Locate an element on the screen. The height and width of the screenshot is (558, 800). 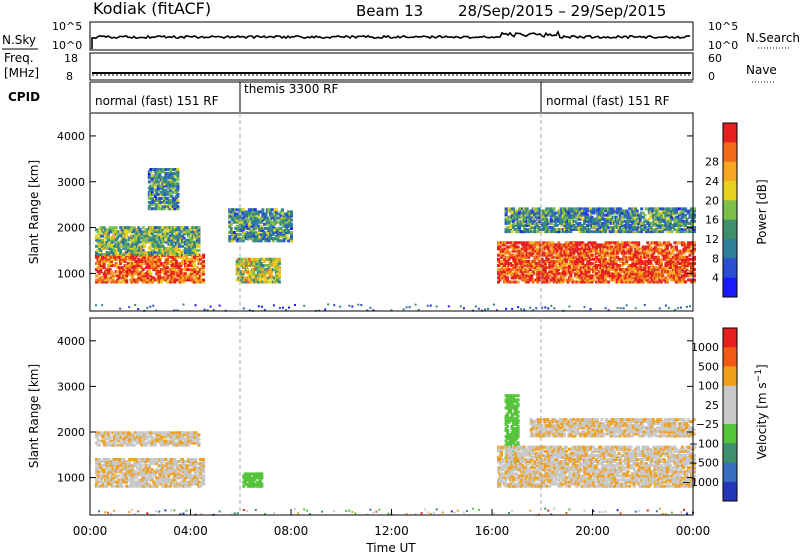
nsky-right-tick-bottom: 10^0 is located at coordinates (723, 45).